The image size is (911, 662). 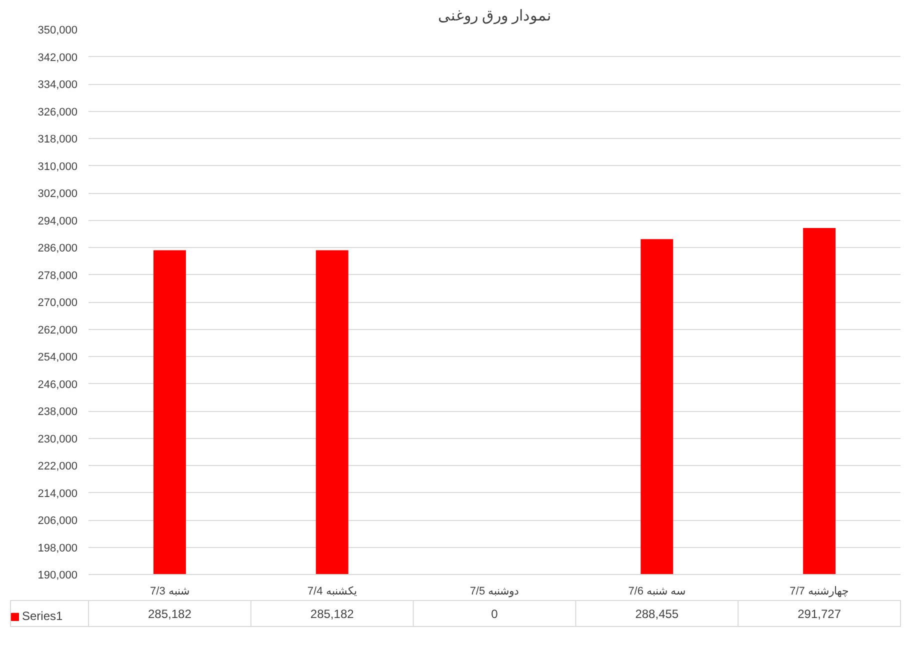 I want to click on y-tick-label: 278,000, so click(x=58, y=276).